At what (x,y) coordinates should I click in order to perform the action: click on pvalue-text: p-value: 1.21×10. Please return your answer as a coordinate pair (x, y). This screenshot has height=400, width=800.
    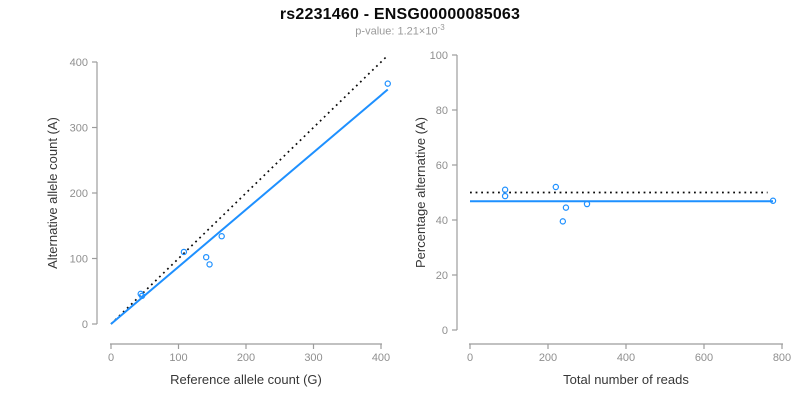
    Looking at the image, I should click on (396, 31).